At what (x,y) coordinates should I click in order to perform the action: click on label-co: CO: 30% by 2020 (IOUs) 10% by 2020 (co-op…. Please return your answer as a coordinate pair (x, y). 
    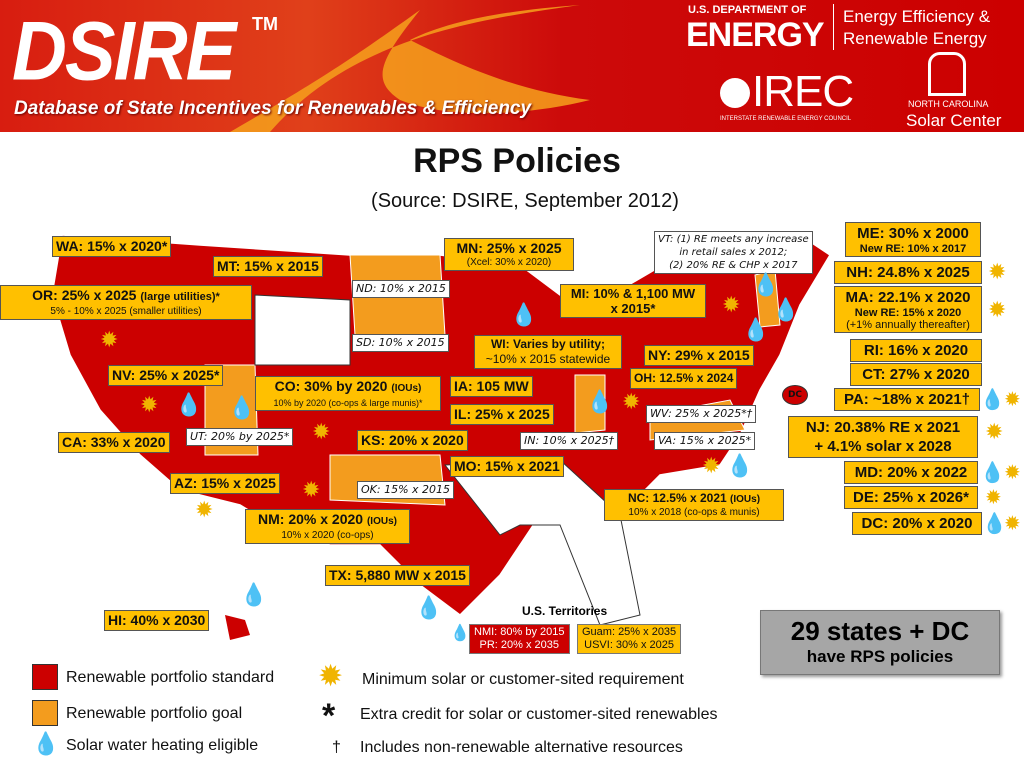
    Looking at the image, I should click on (348, 393).